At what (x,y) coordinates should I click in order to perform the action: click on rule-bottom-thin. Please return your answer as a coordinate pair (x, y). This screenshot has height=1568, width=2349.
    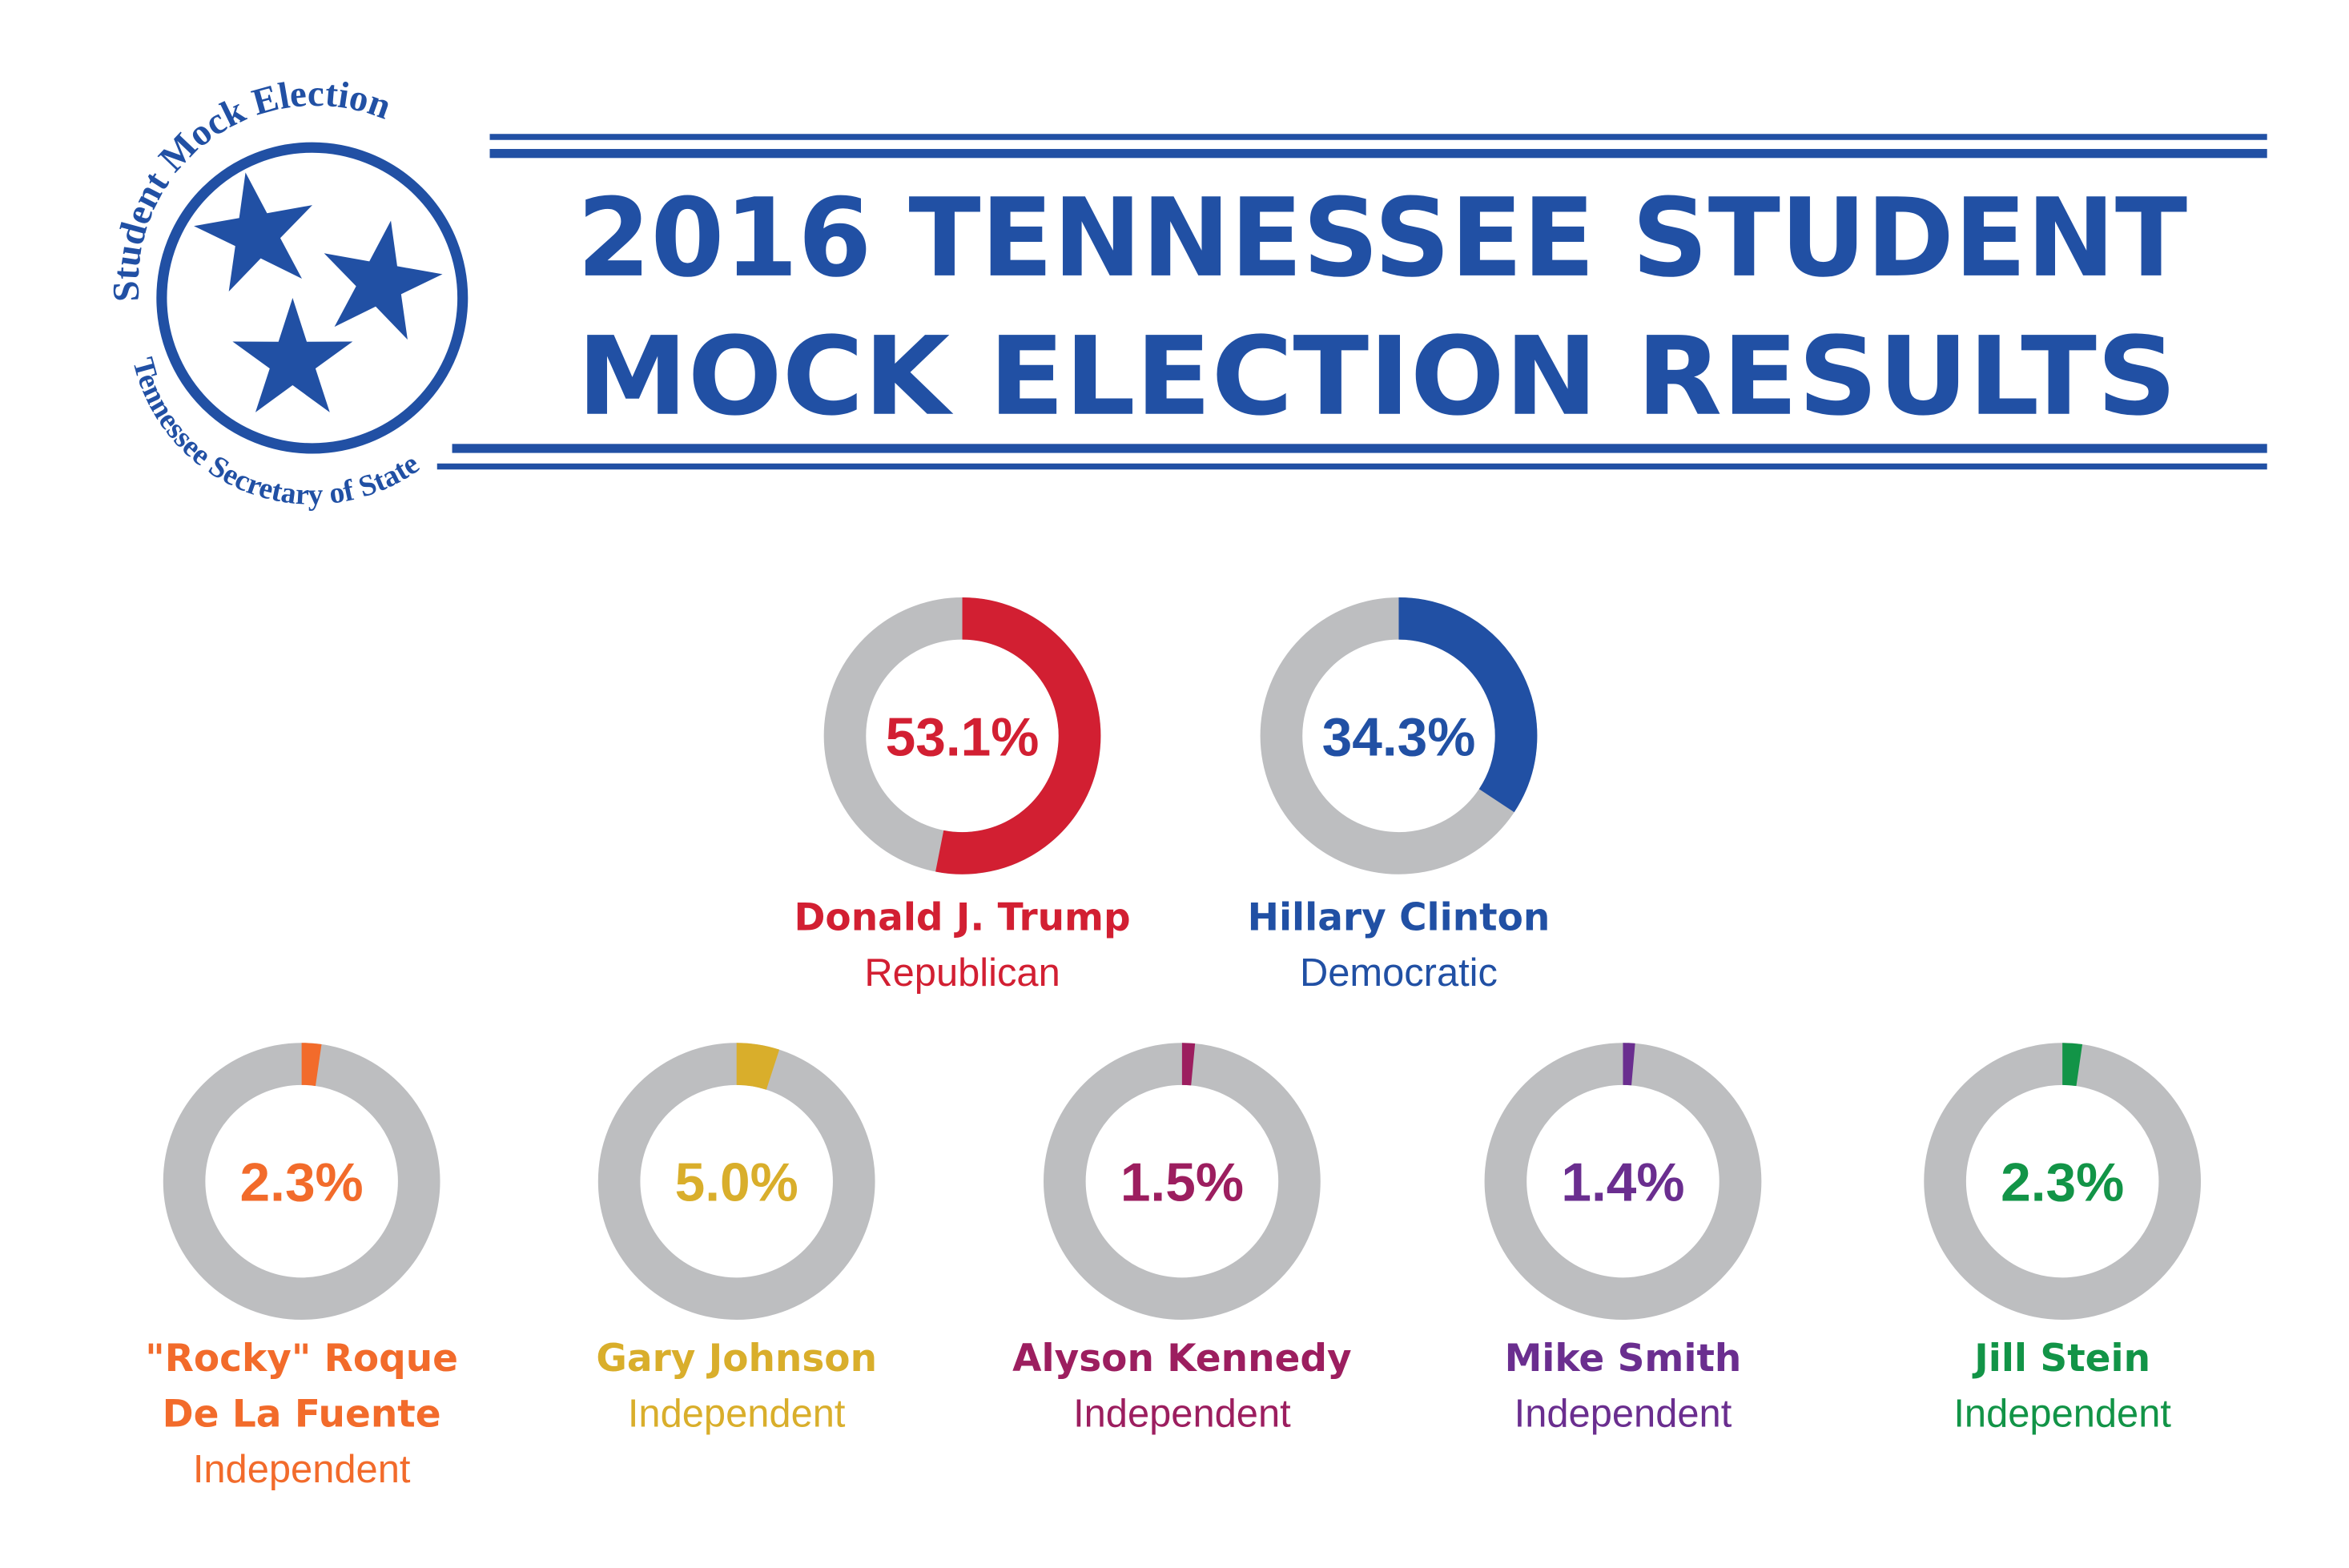
    Looking at the image, I should click on (1351, 466).